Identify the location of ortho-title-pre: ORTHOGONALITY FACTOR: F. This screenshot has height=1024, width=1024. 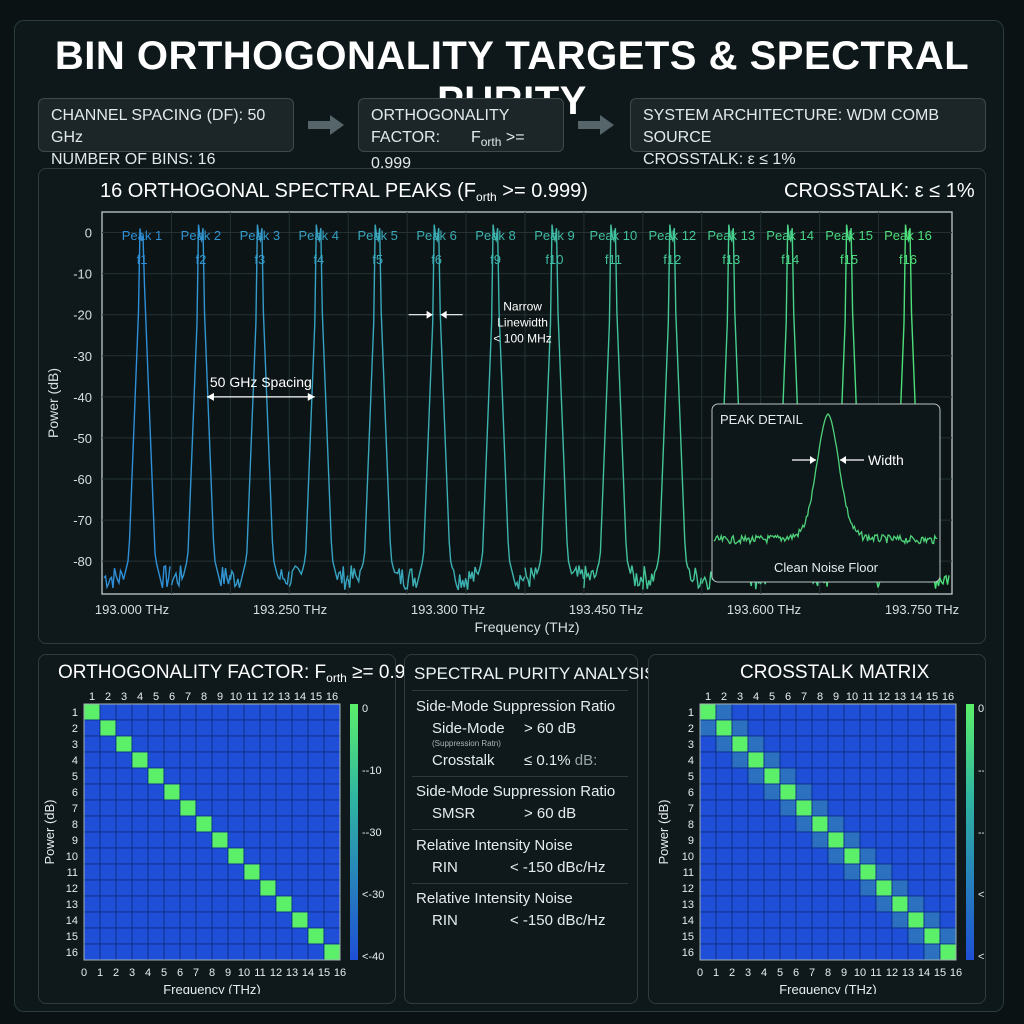
(192, 672).